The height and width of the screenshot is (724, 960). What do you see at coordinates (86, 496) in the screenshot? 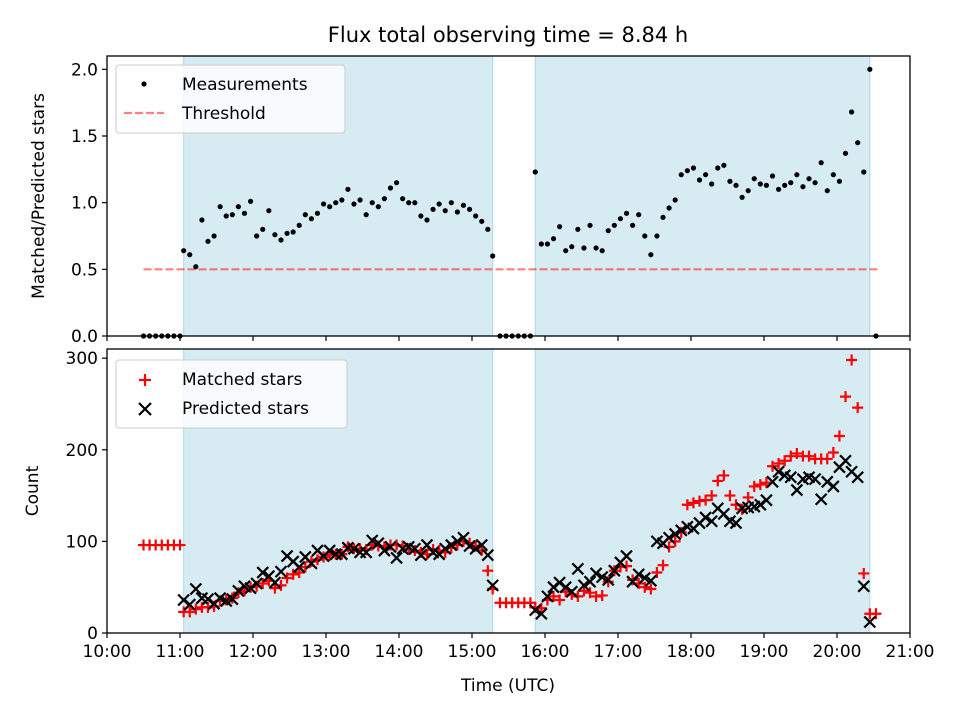
I see `bottom-y-ticks: 0 100 200 300` at bounding box center [86, 496].